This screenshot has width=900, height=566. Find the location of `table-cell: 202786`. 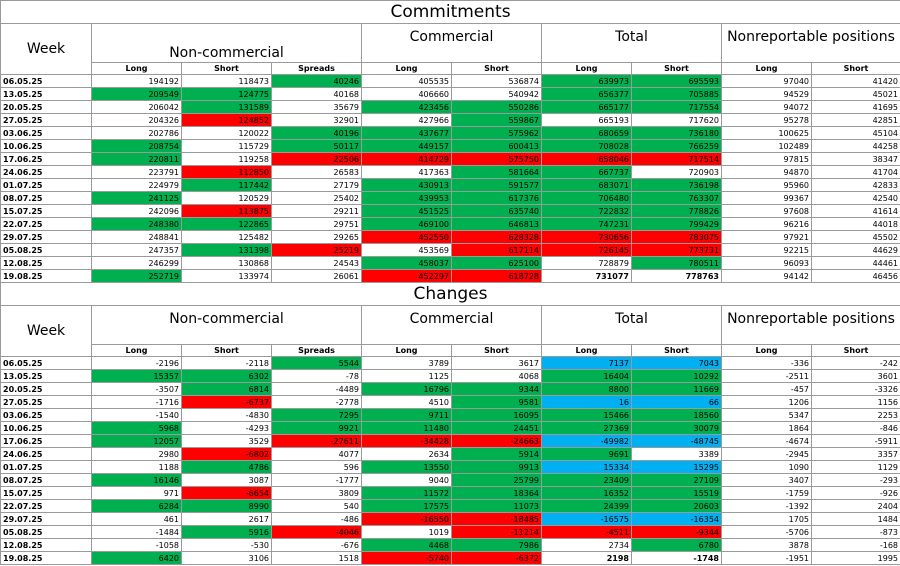

table-cell: 202786 is located at coordinates (136, 133).